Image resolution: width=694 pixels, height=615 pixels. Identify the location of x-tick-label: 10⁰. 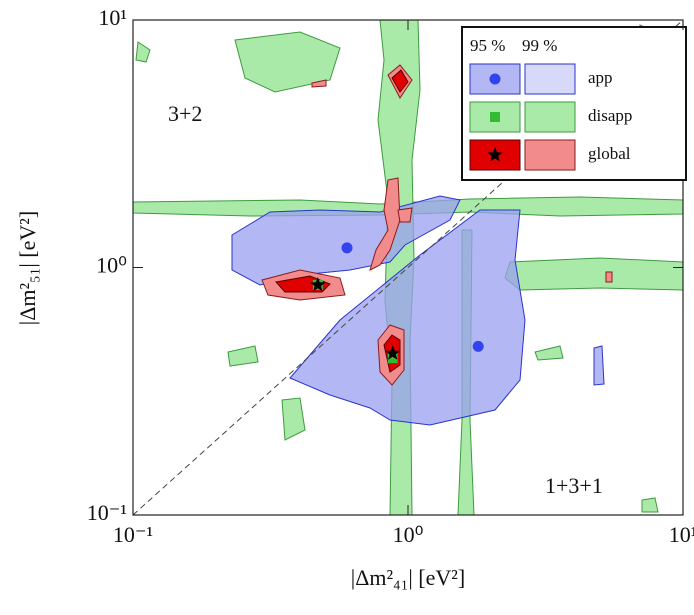
(408, 534).